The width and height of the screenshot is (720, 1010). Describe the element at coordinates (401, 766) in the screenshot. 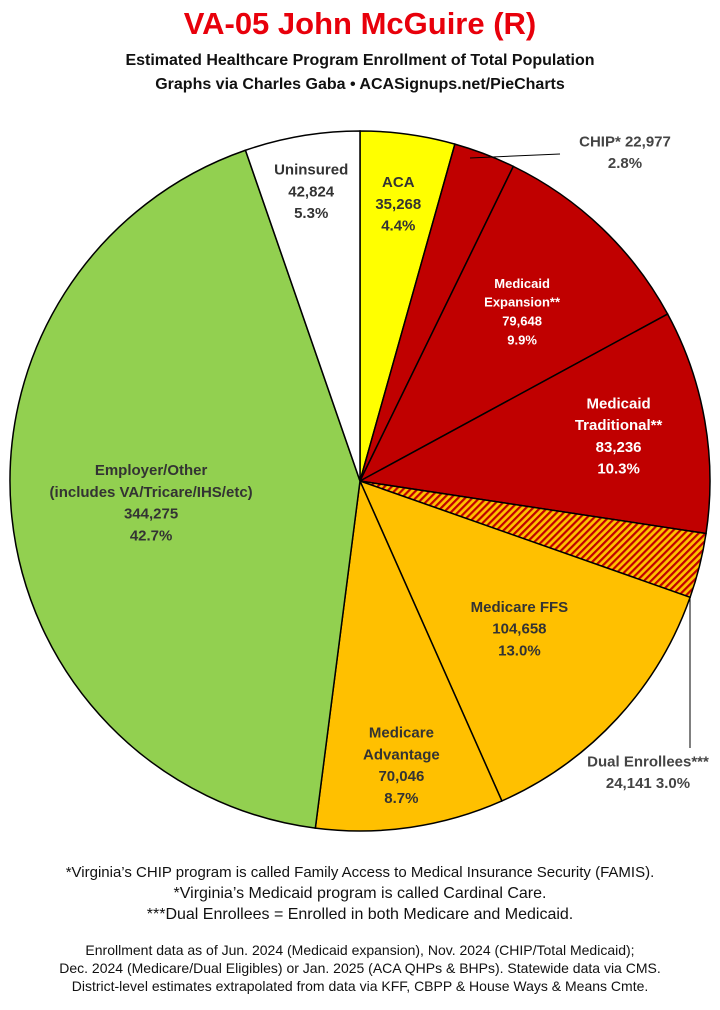

I see `slice-label-medicare-advantage: Medicare Advantage 70,046 8.7%` at that location.